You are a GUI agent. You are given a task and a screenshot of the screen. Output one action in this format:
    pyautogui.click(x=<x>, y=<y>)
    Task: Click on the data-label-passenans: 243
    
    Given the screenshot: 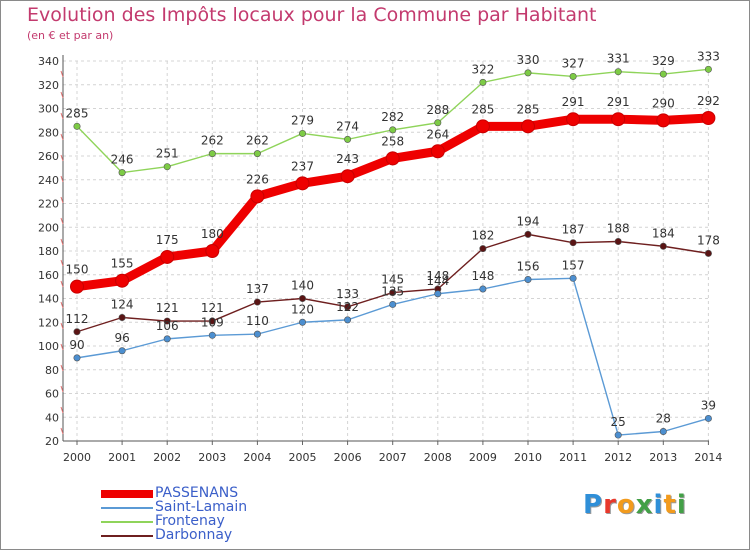 What is the action you would take?
    pyautogui.click(x=347, y=159)
    